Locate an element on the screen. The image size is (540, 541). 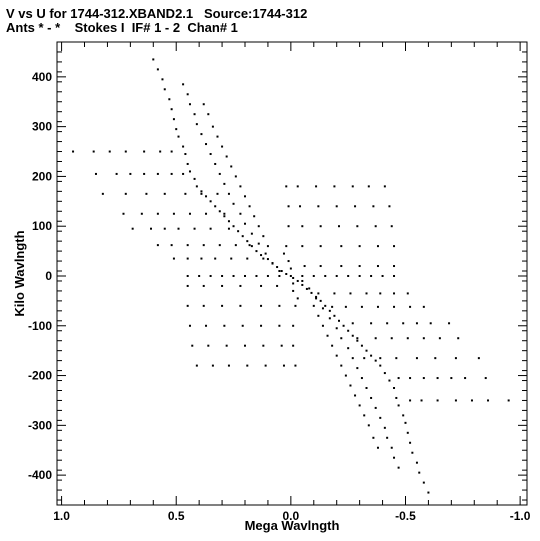
y-tick-labels: 400 300 200 100 0 -100 -200 -300 -400 is located at coordinates (40, 276).